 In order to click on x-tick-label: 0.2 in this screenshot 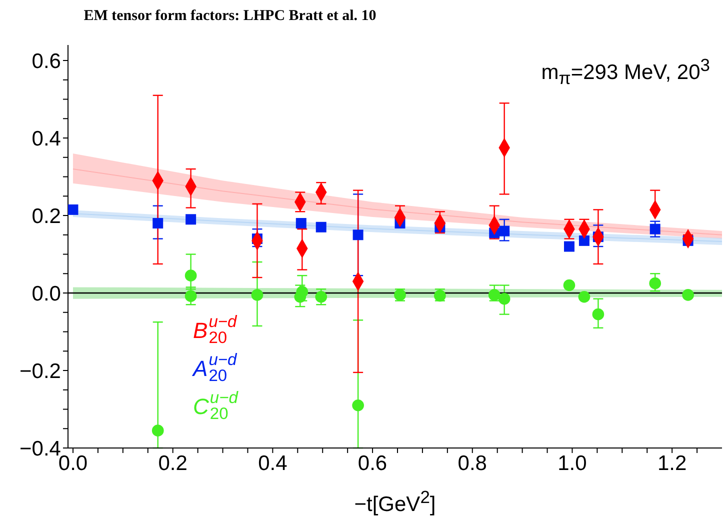, I will do `click(173, 463)`.